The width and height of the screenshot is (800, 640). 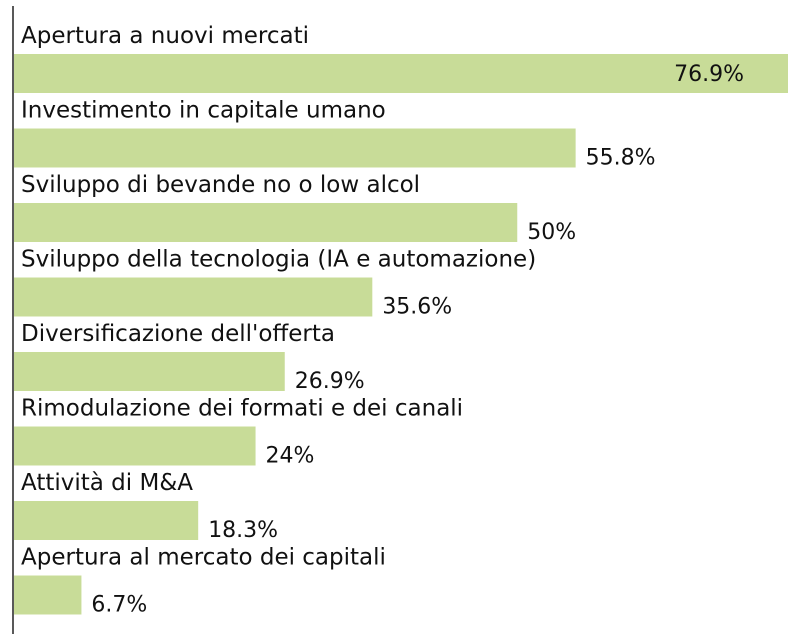 What do you see at coordinates (119, 605) in the screenshot?
I see `value-label: 6.7%` at bounding box center [119, 605].